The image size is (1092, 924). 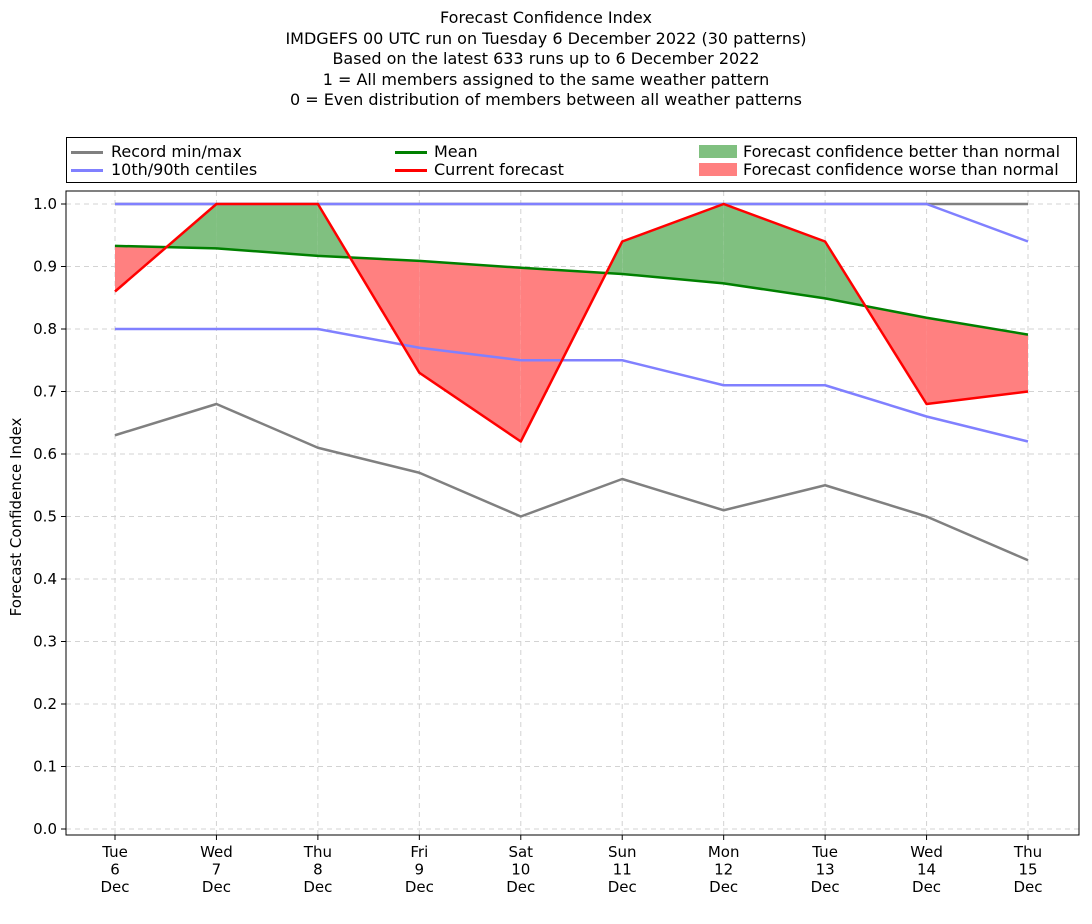 What do you see at coordinates (16, 517) in the screenshot?
I see `y-axis-label: Forecast Confidence Index` at bounding box center [16, 517].